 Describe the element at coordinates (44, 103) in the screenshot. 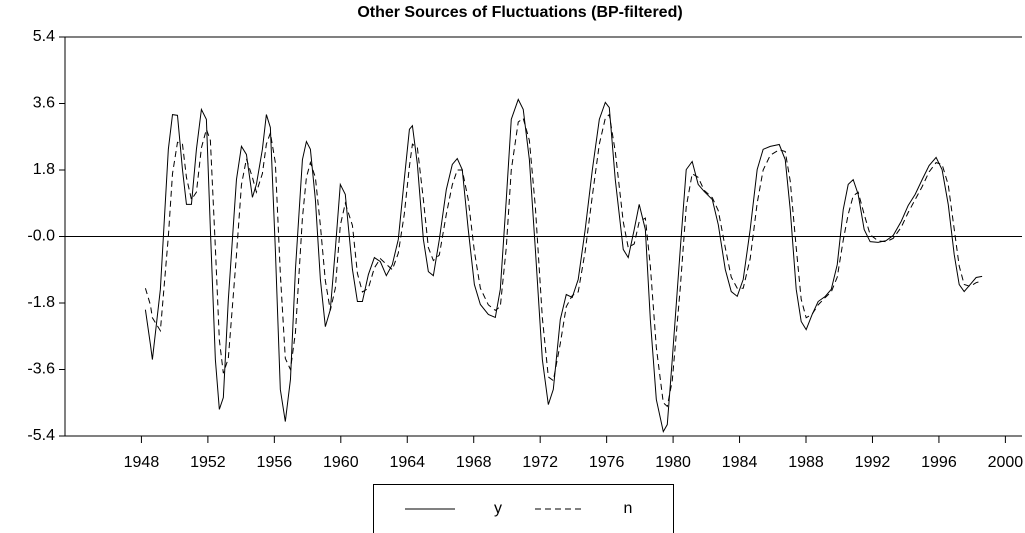

I see `y-tick-label: 3.6` at that location.